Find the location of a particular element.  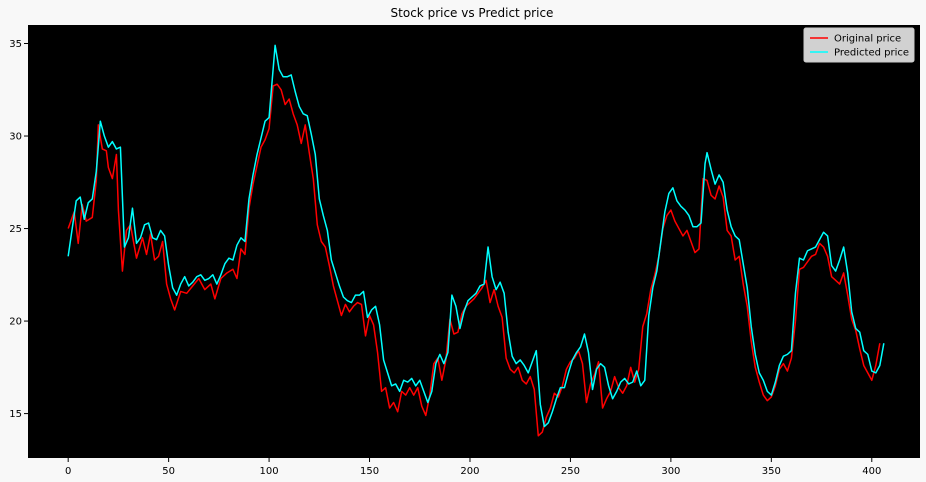

chart-title: Stock price vs Predict price is located at coordinates (472, 13).